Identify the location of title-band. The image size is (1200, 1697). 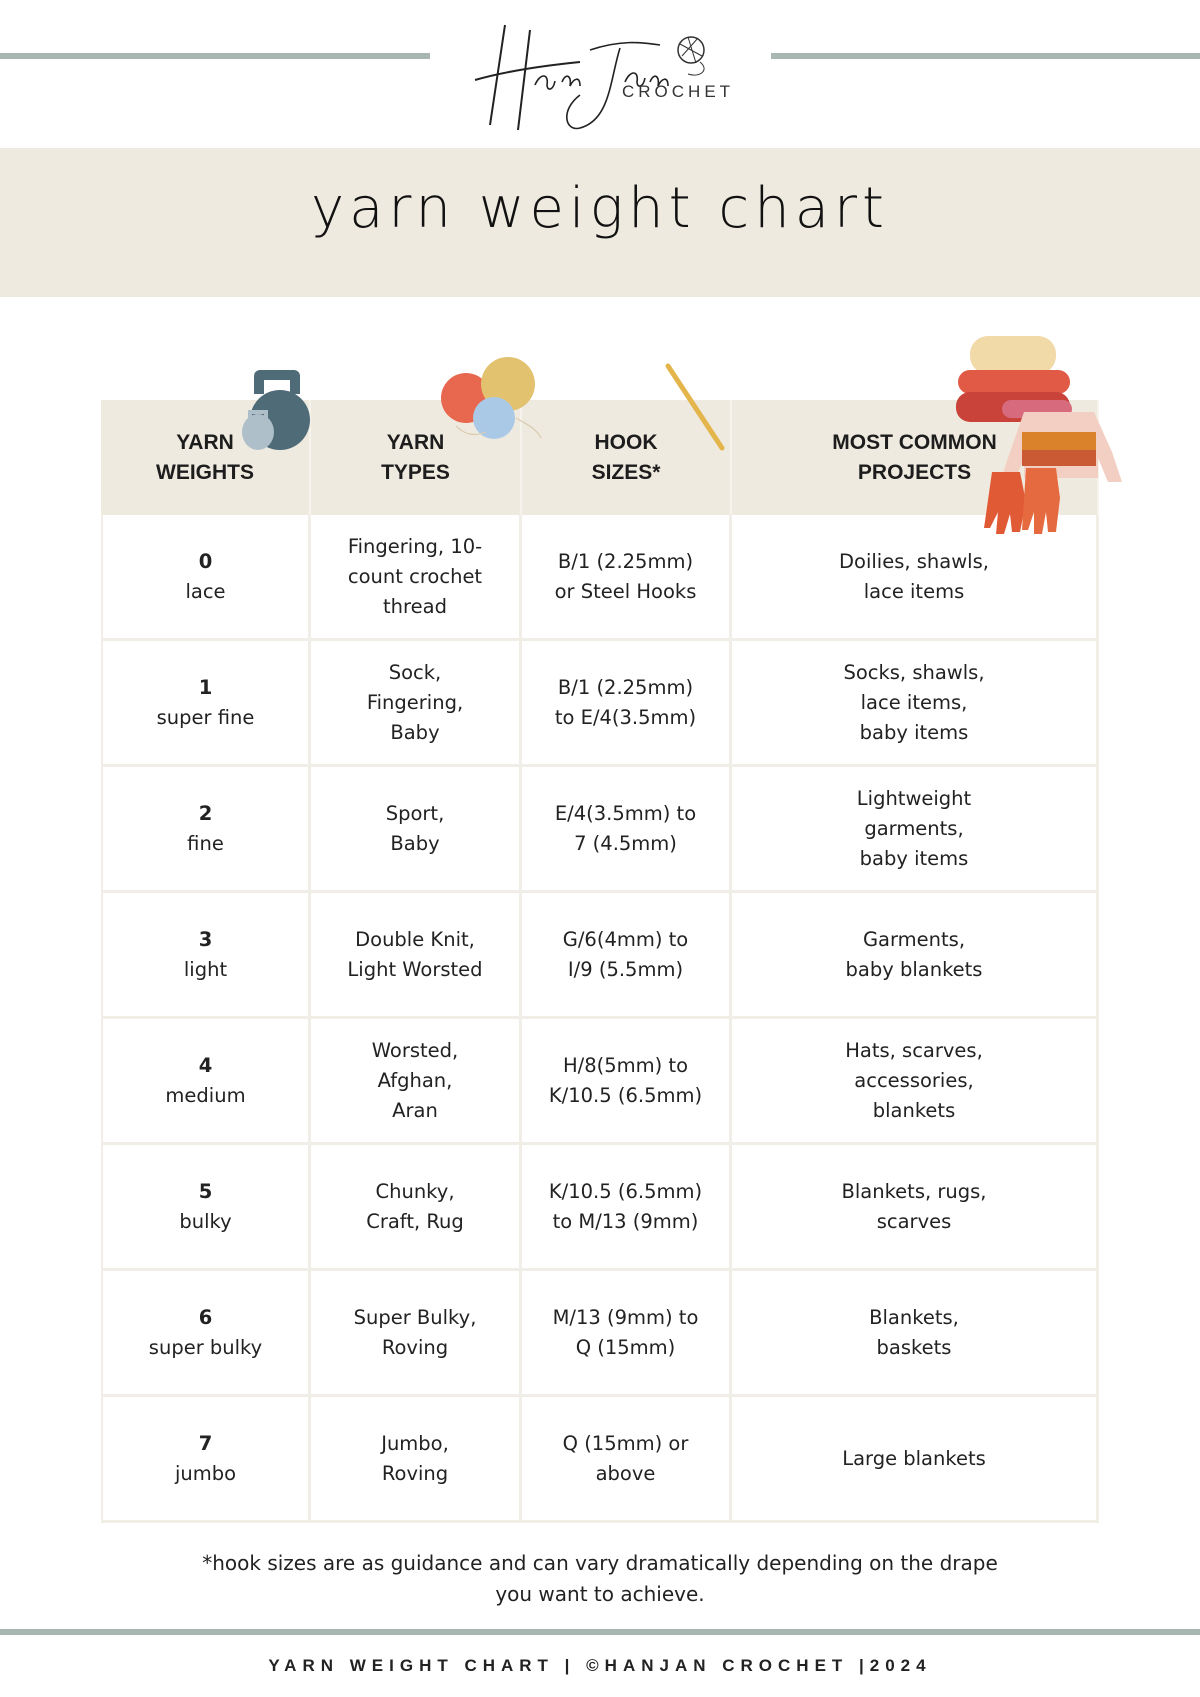
(600, 222).